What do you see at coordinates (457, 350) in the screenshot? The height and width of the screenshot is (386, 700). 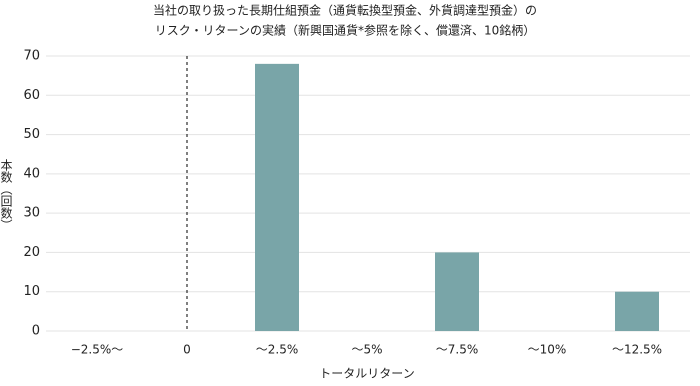 I see `x-tick-label: 〜7.5%` at bounding box center [457, 350].